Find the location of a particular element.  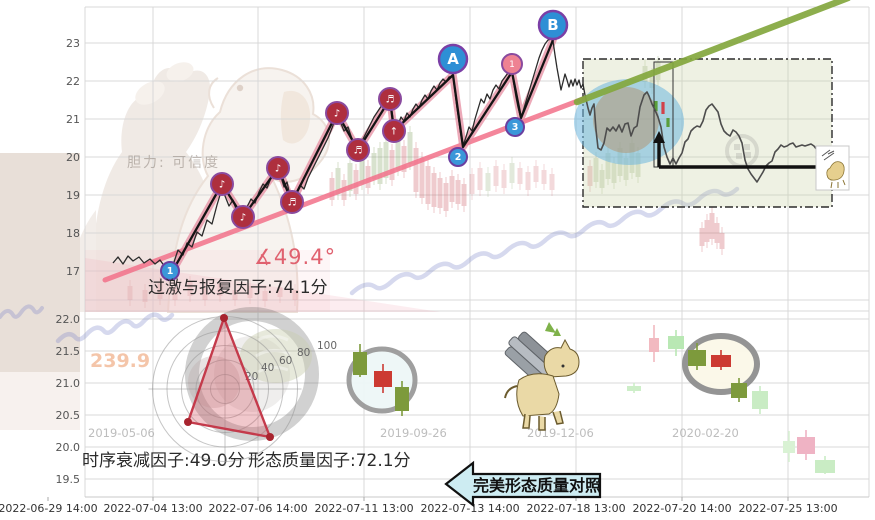

emblem-pattern is located at coordinates (273, 354).